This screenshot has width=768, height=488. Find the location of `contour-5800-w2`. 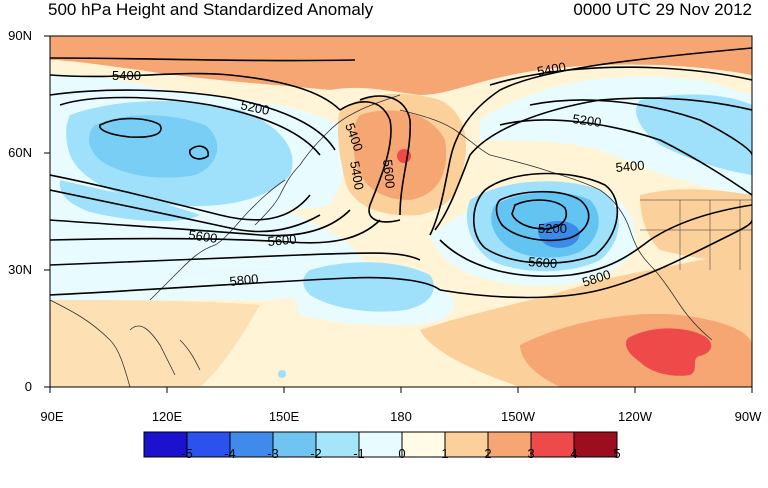

contour-5800-w2 is located at coordinates (245, 286).